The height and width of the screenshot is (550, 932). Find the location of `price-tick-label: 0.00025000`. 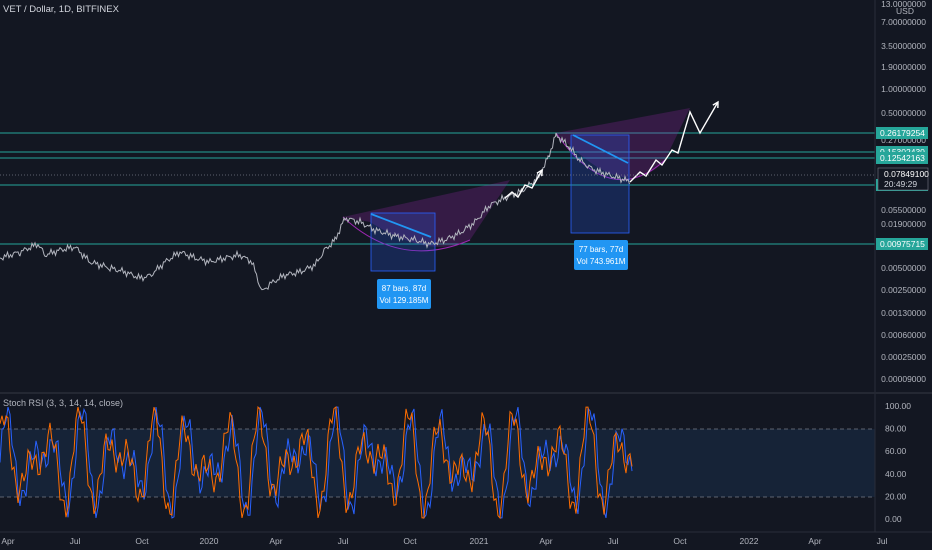

price-tick-label: 0.00025000 is located at coordinates (903, 357).